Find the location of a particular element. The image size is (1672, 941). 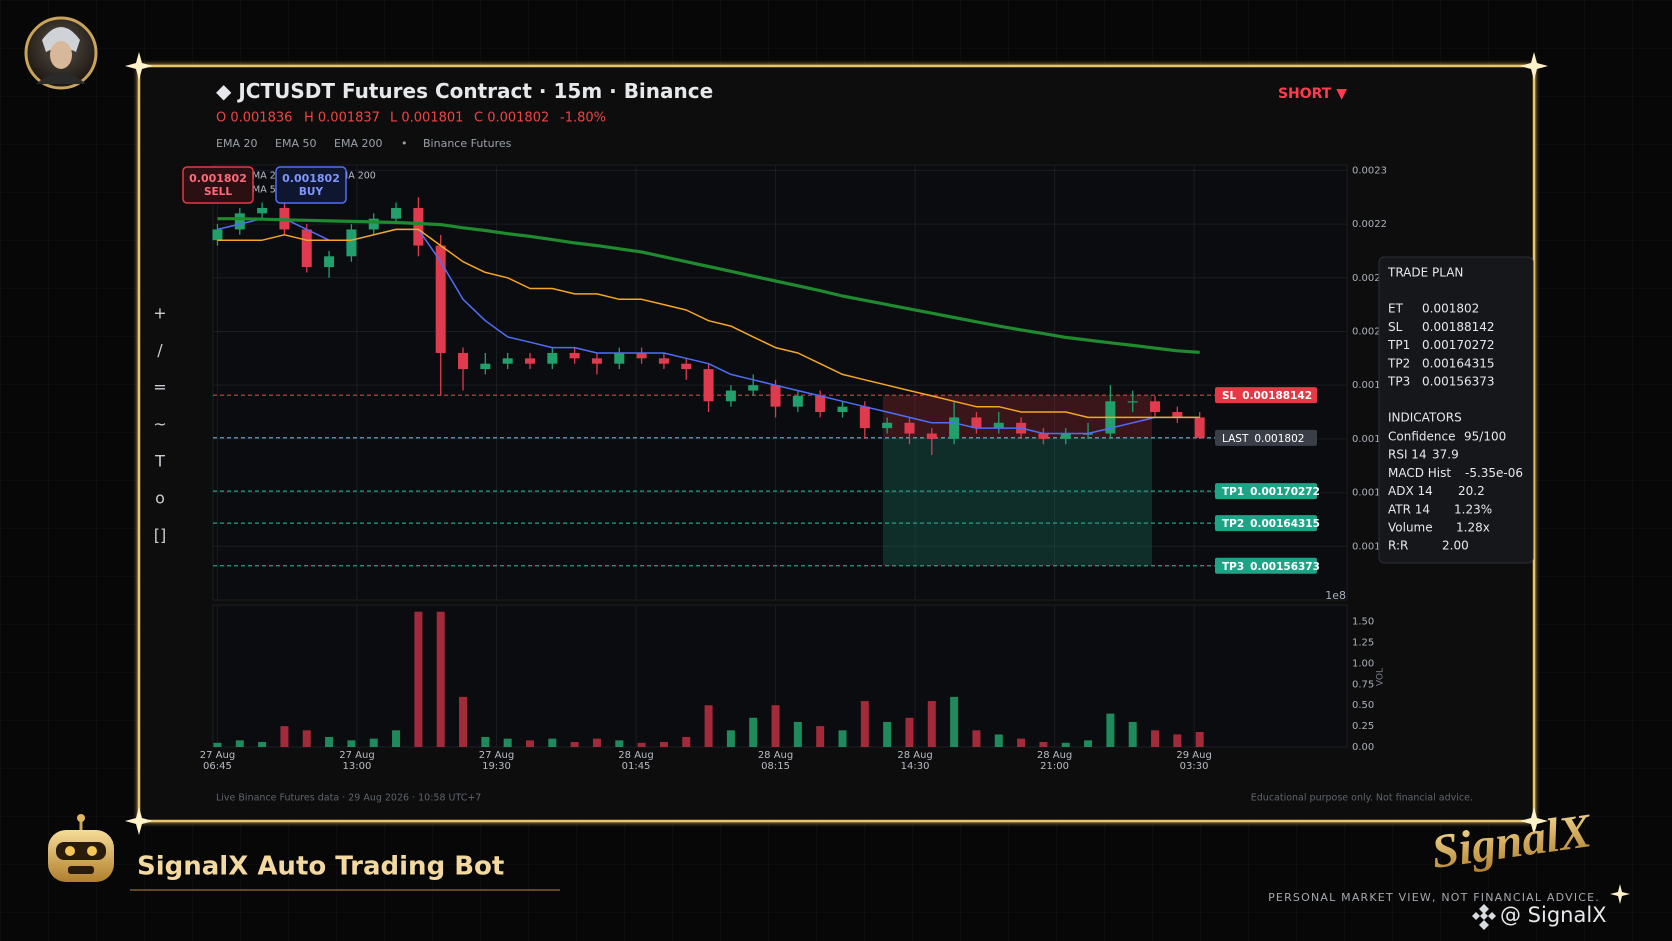

indicator-key: ATR 14 is located at coordinates (1409, 509).